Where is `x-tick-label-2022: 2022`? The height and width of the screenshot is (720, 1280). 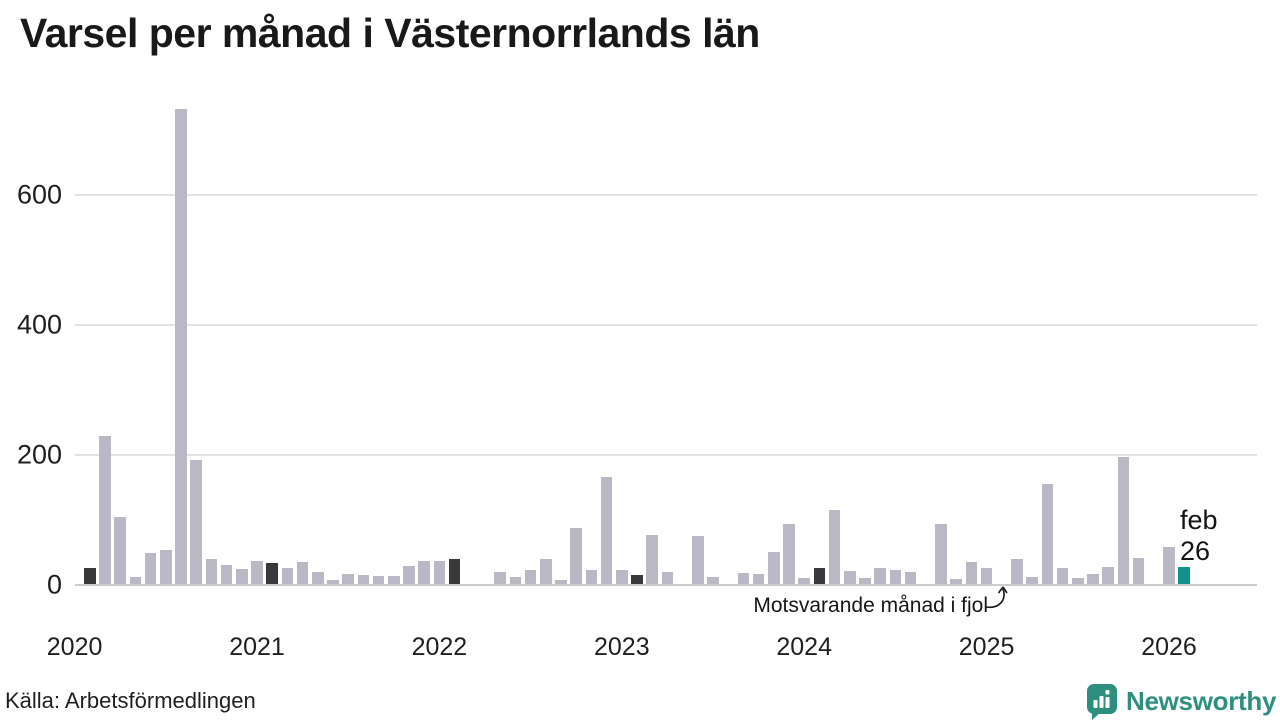
x-tick-label-2022: 2022 is located at coordinates (439, 647).